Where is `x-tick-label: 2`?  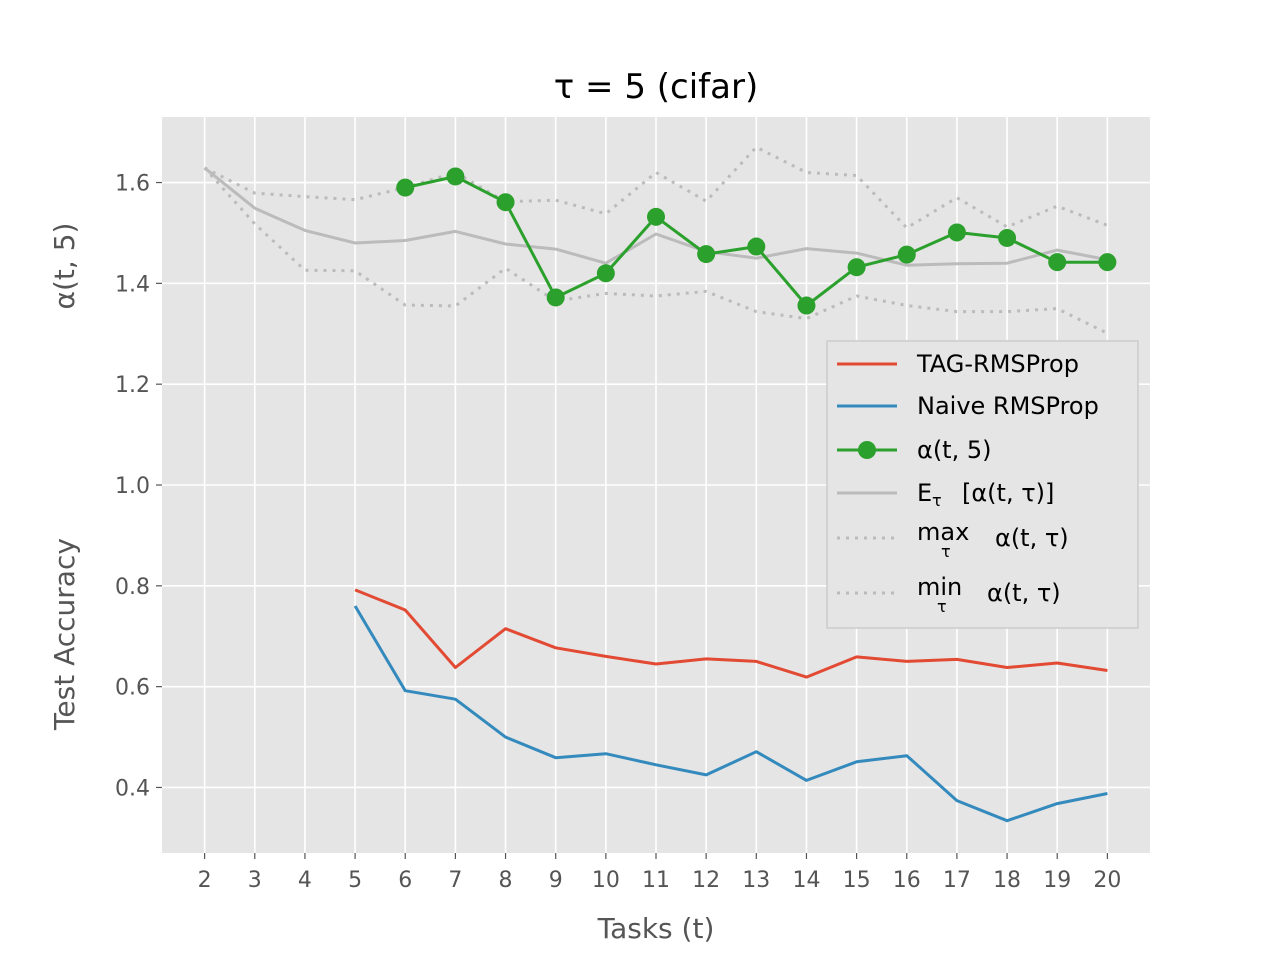
x-tick-label: 2 is located at coordinates (205, 880).